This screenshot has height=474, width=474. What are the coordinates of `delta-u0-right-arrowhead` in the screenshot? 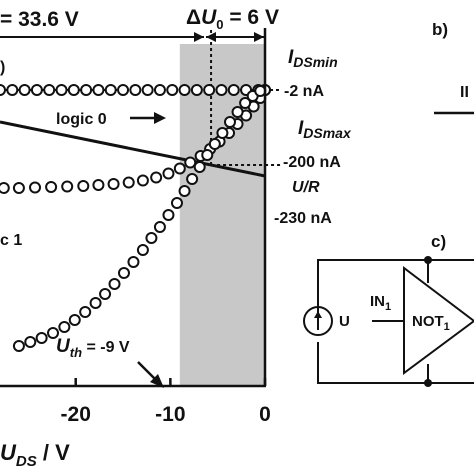 It's located at (259, 37).